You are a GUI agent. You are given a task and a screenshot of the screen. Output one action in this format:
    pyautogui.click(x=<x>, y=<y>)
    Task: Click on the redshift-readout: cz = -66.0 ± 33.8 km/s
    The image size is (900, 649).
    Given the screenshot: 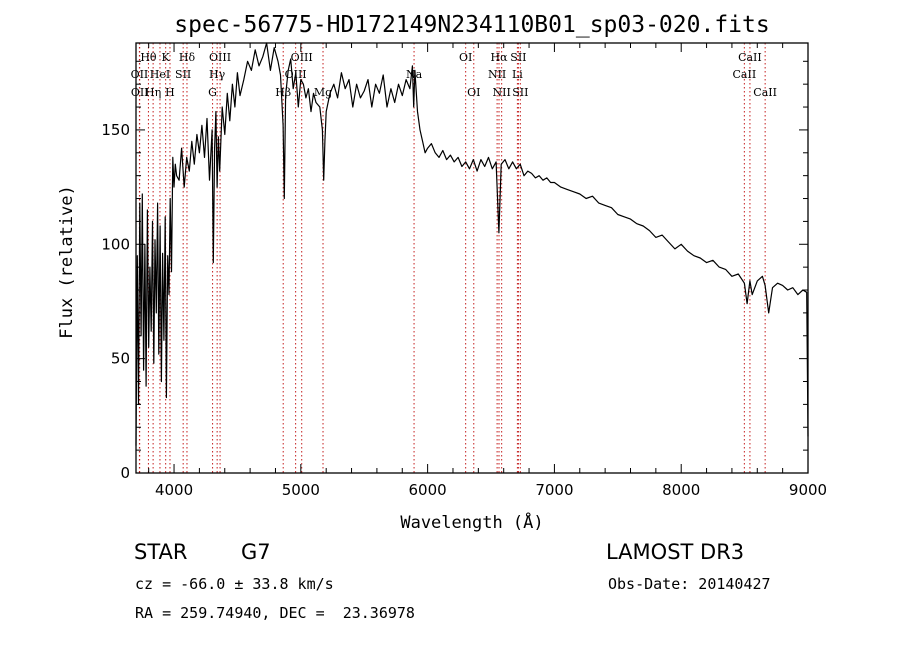 What is the action you would take?
    pyautogui.click(x=234, y=584)
    